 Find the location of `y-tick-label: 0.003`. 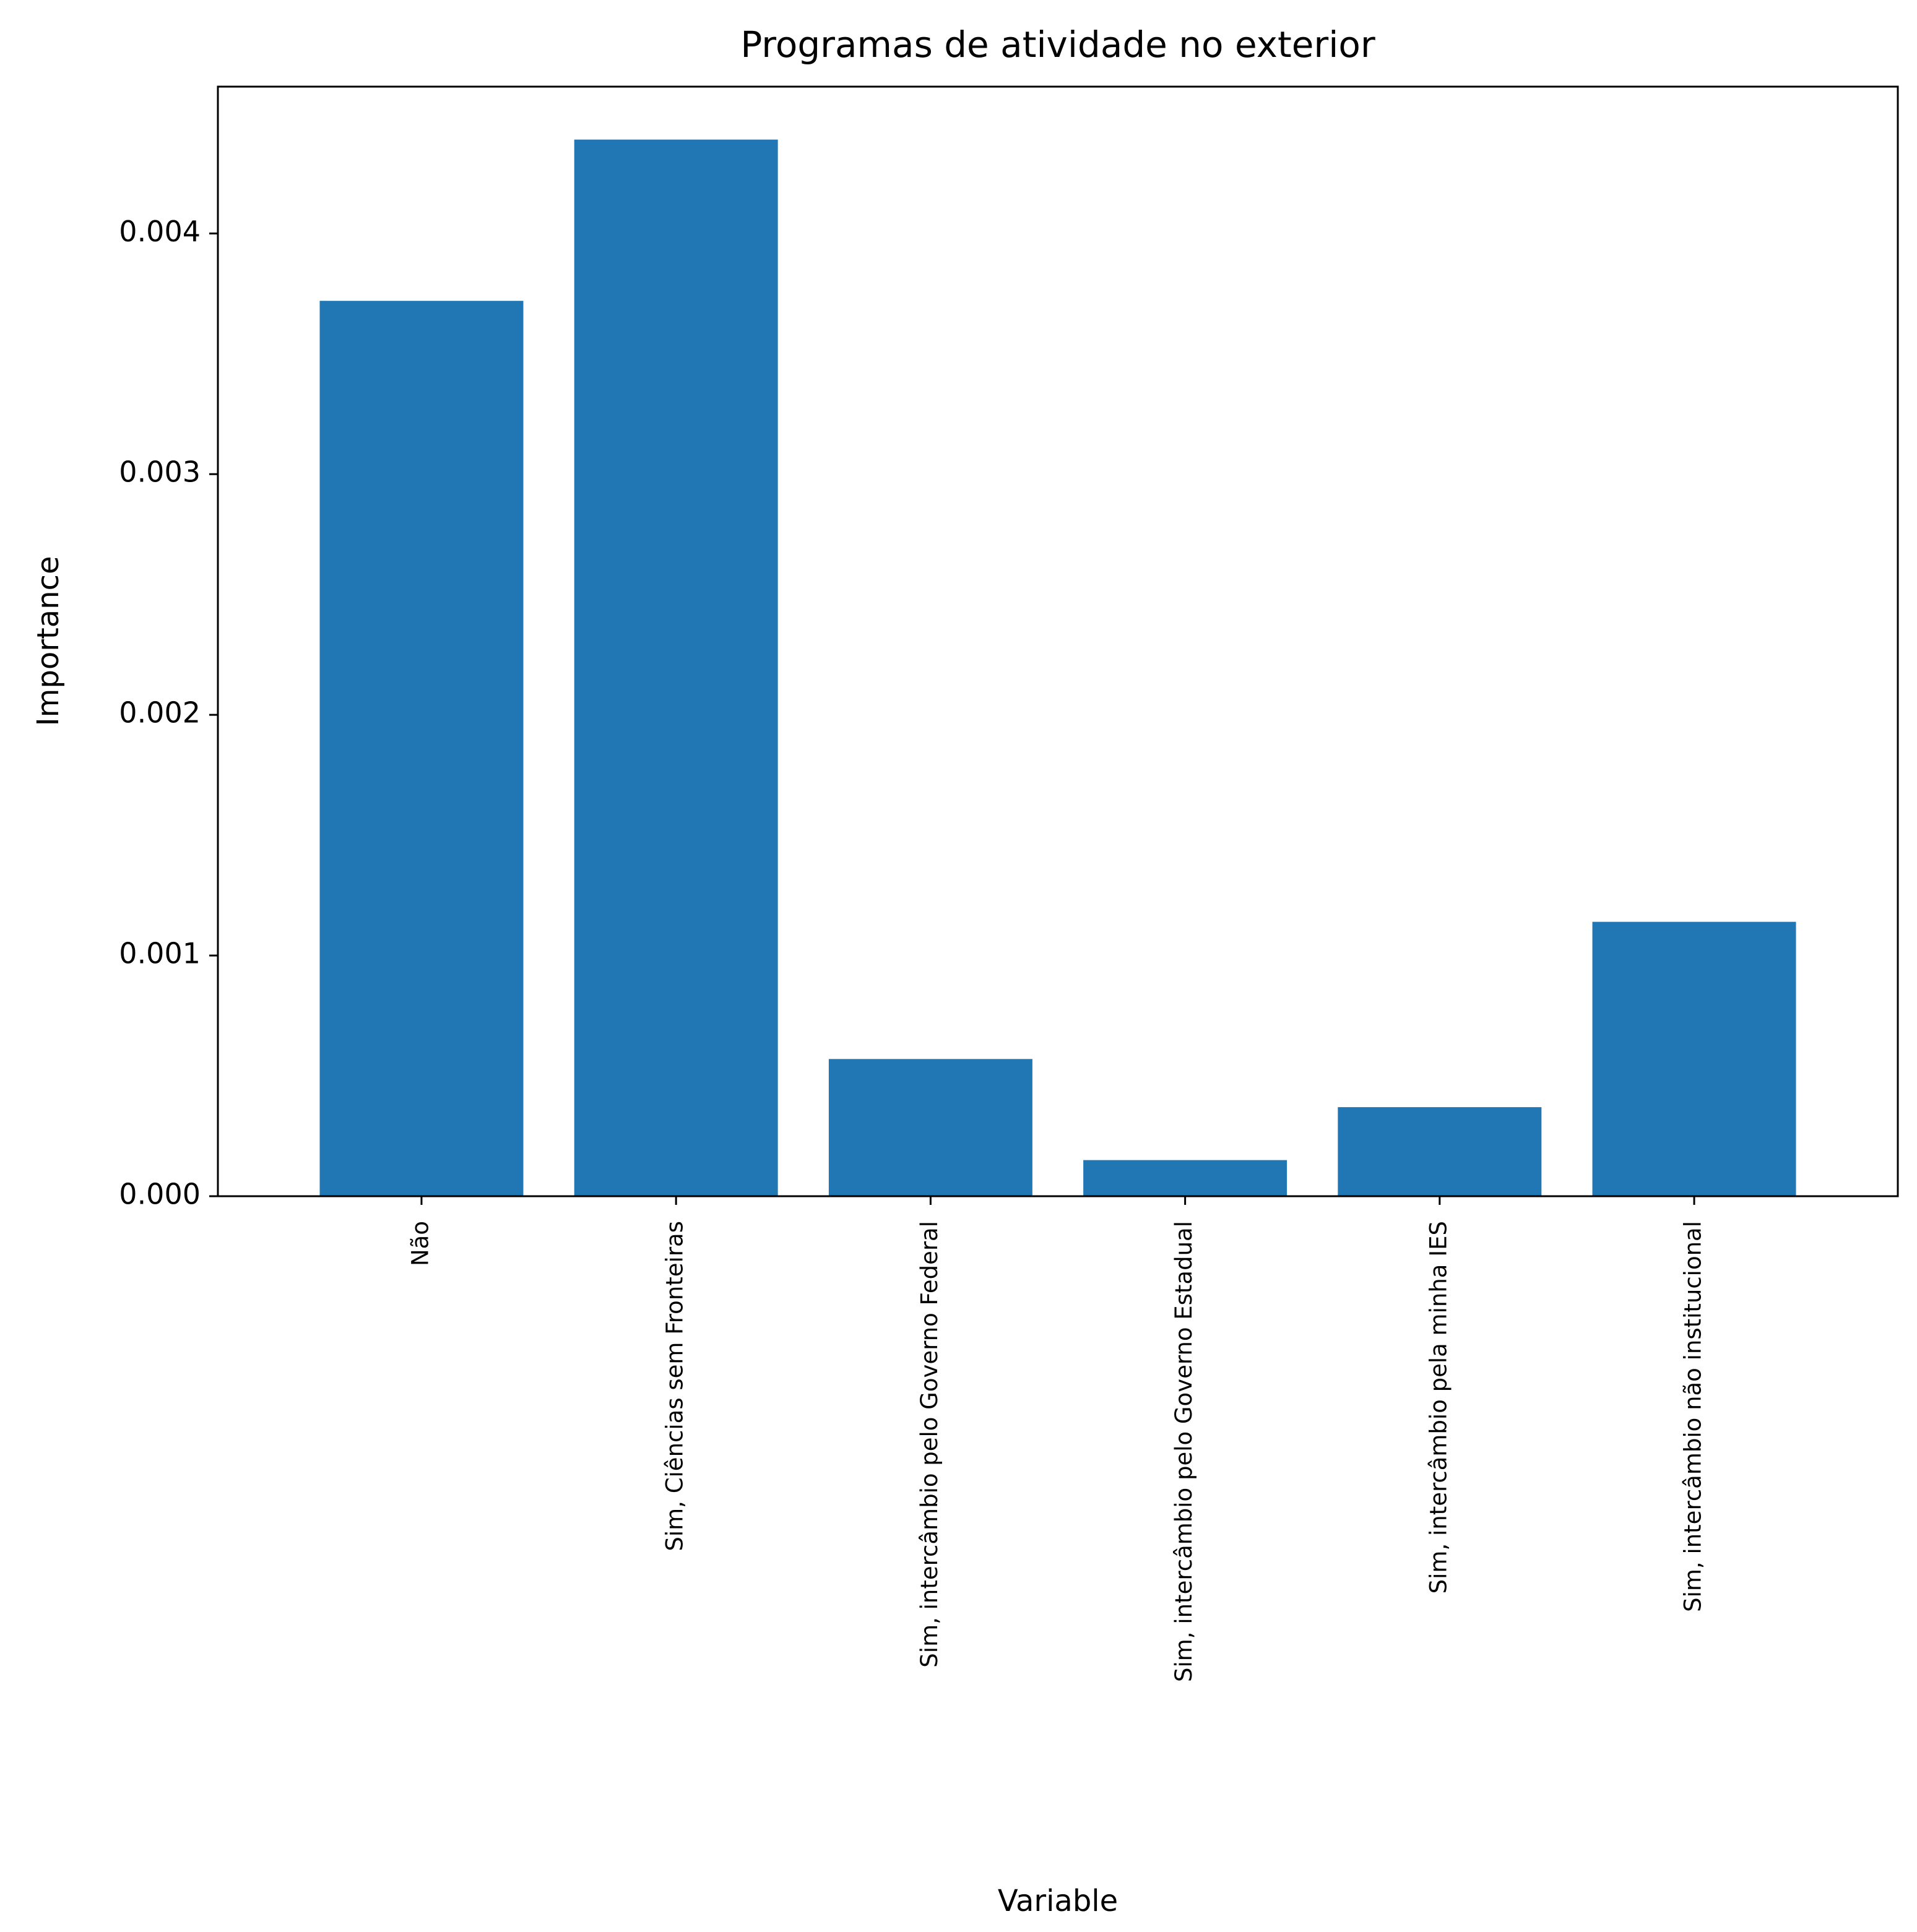

y-tick-label: 0.003 is located at coordinates (160, 472).